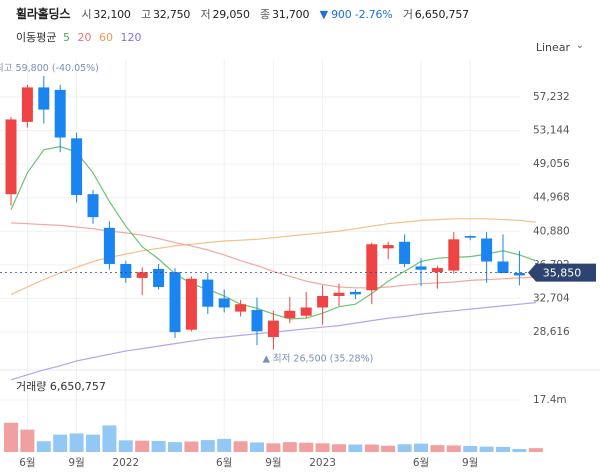 The height and width of the screenshot is (474, 600). What do you see at coordinates (551, 332) in the screenshot?
I see `price-tick-label: 28,616` at bounding box center [551, 332].